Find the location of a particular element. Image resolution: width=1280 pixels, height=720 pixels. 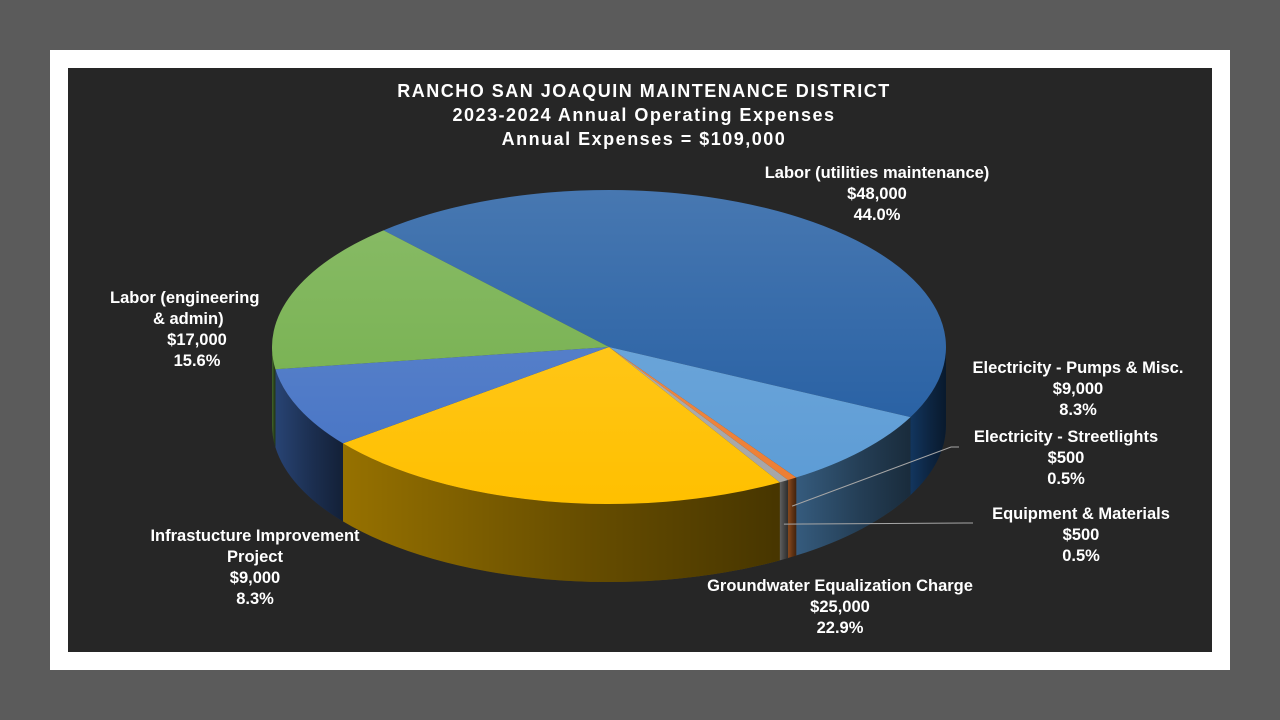

label-electricity-pumps-value: $9,000 is located at coordinates (1078, 389).